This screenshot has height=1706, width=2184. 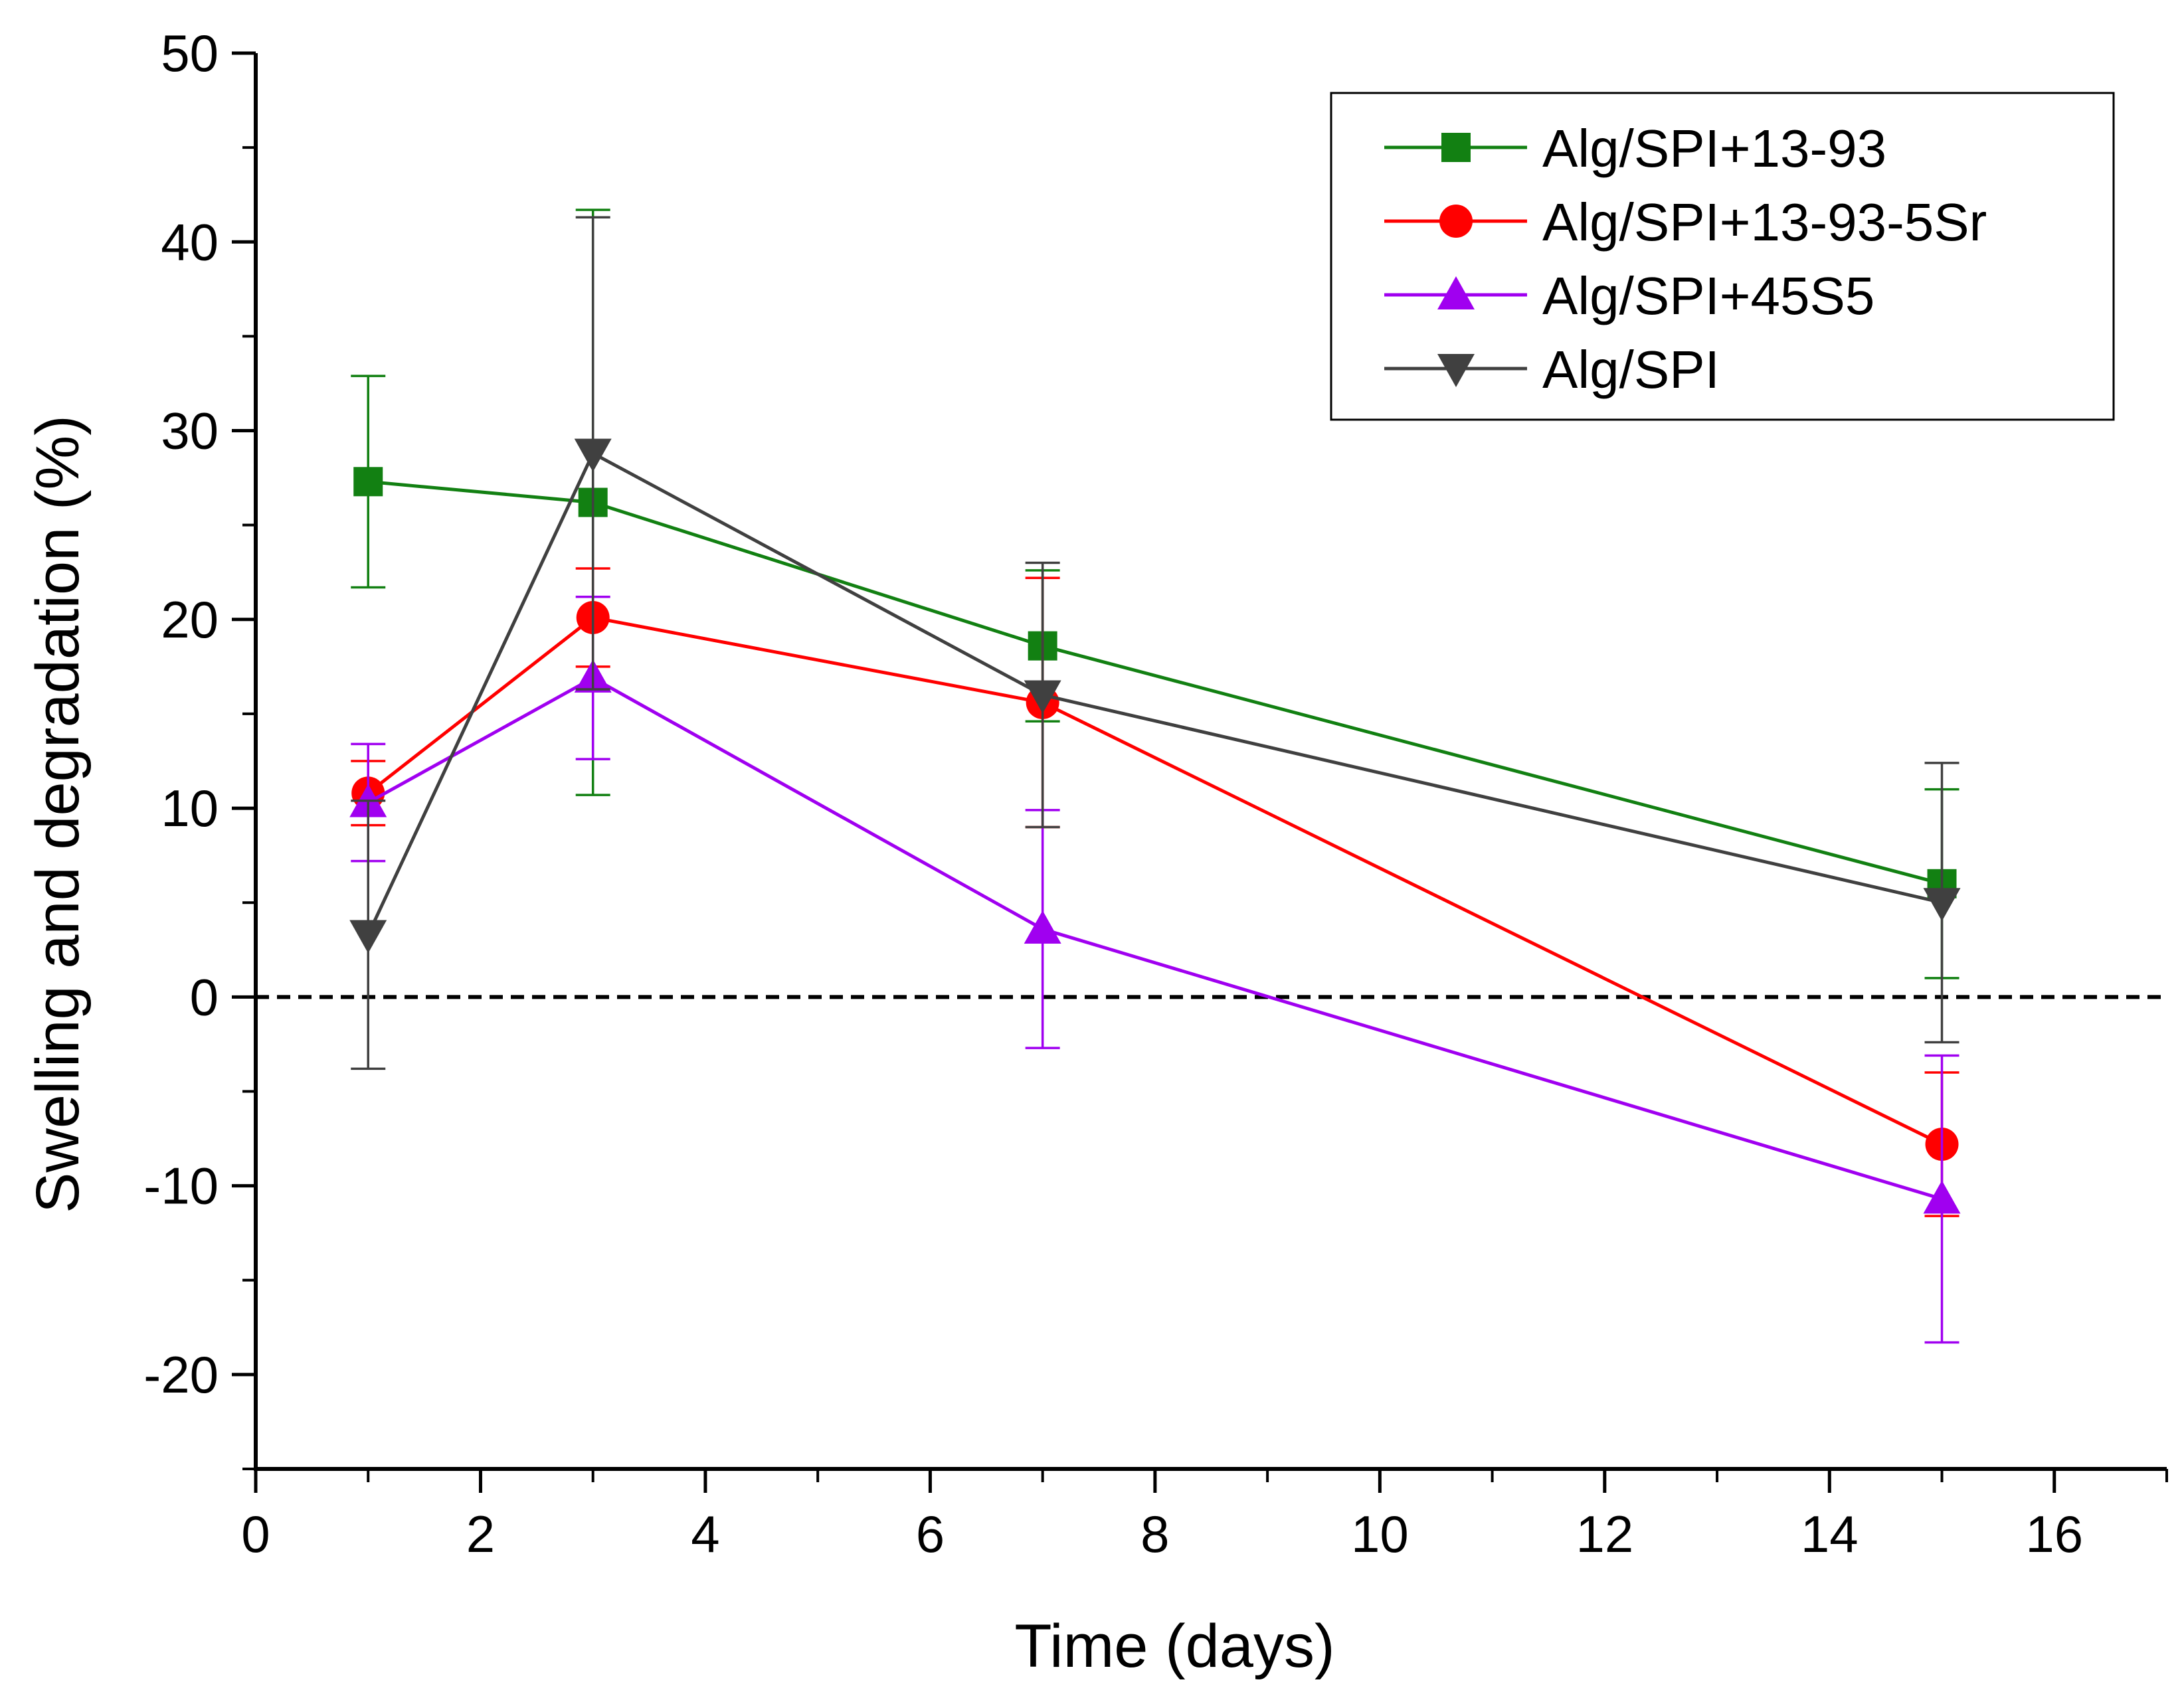 I want to click on y-tick-label-6: 40, so click(x=190, y=242).